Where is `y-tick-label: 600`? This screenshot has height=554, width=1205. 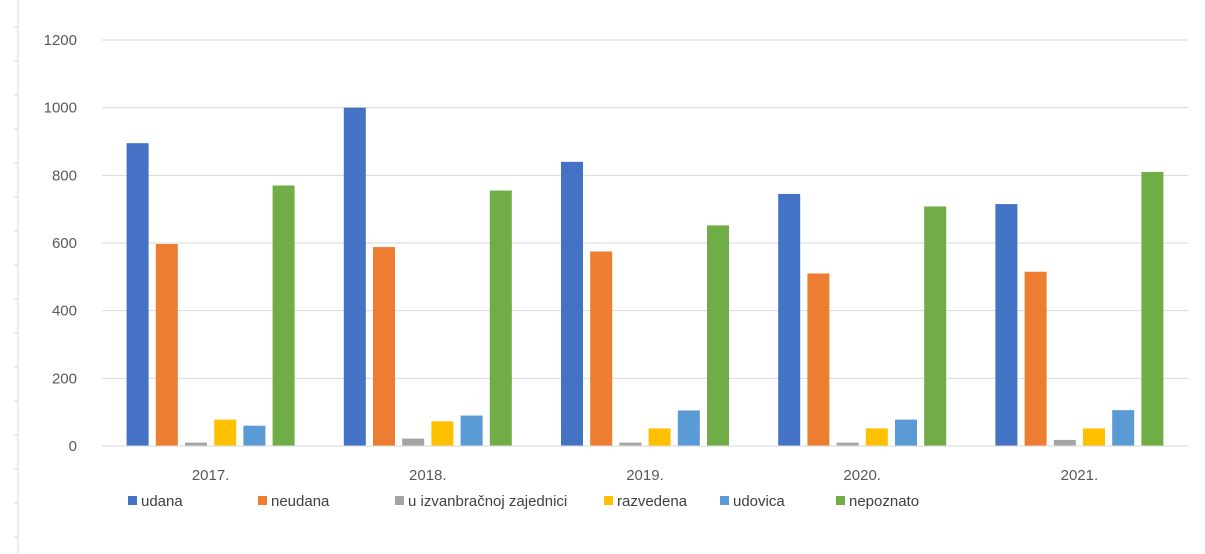 y-tick-label: 600 is located at coordinates (64, 243).